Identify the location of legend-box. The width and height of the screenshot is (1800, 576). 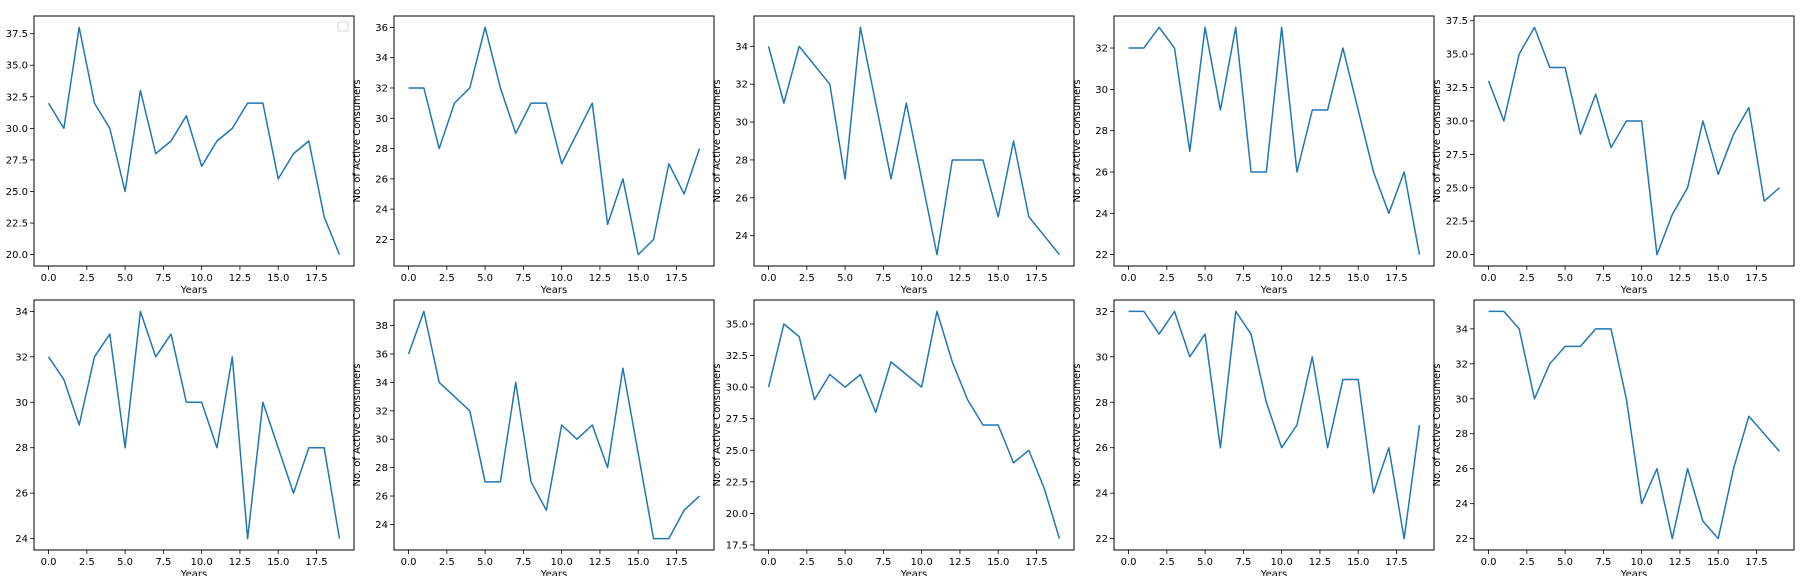
(343, 26).